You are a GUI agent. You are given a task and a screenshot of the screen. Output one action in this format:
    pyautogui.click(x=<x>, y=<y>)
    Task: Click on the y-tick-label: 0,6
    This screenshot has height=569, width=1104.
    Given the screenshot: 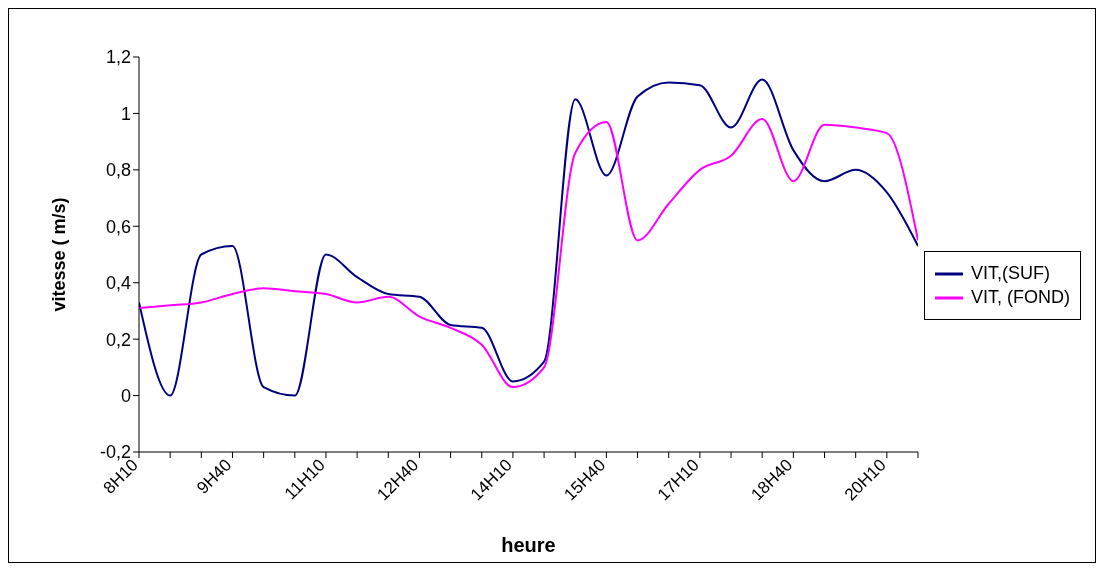 What is the action you would take?
    pyautogui.click(x=118, y=226)
    